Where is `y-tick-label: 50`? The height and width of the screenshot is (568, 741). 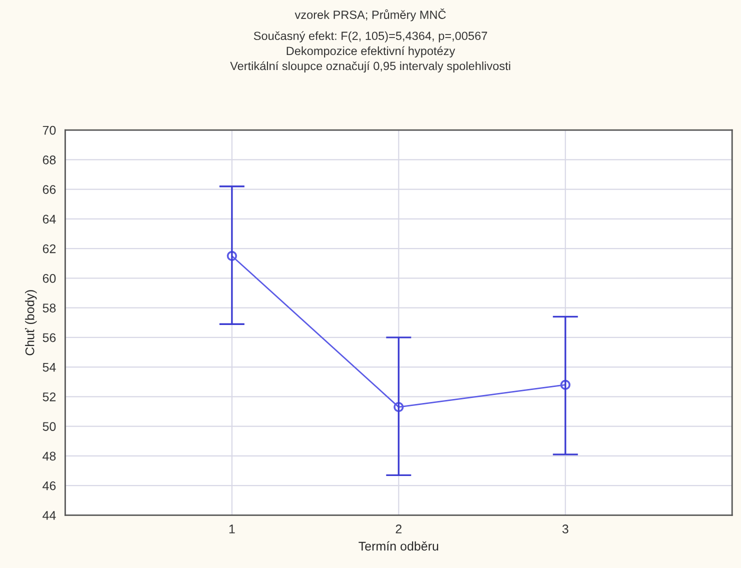 y-tick-label: 50 is located at coordinates (49, 426).